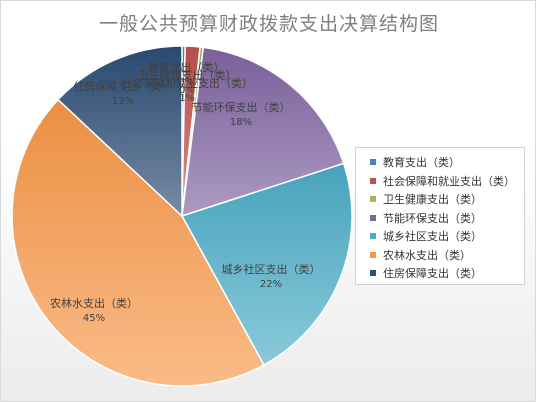  I want to click on legend-label: 城乡社区支出（类）, so click(432, 237).